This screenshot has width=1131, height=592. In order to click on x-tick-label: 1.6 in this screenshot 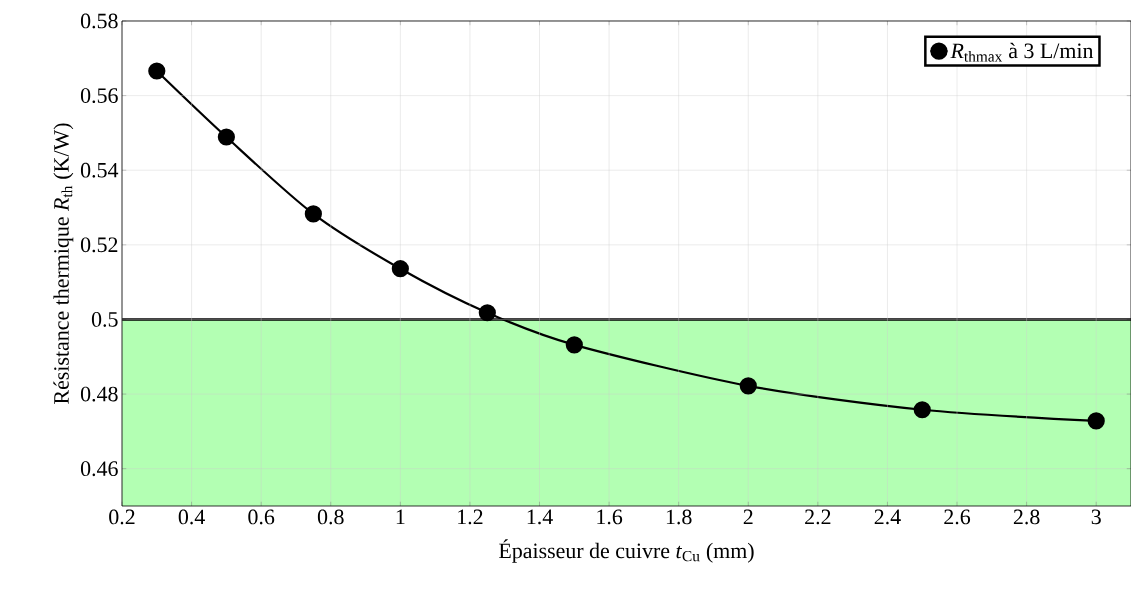, I will do `click(610, 517)`.